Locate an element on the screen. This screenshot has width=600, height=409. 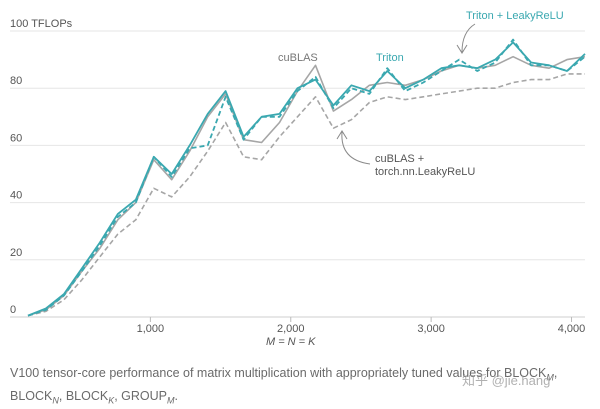
annotation-triton-leakyrelu: Triton + LeakyReLU is located at coordinates (515, 16).